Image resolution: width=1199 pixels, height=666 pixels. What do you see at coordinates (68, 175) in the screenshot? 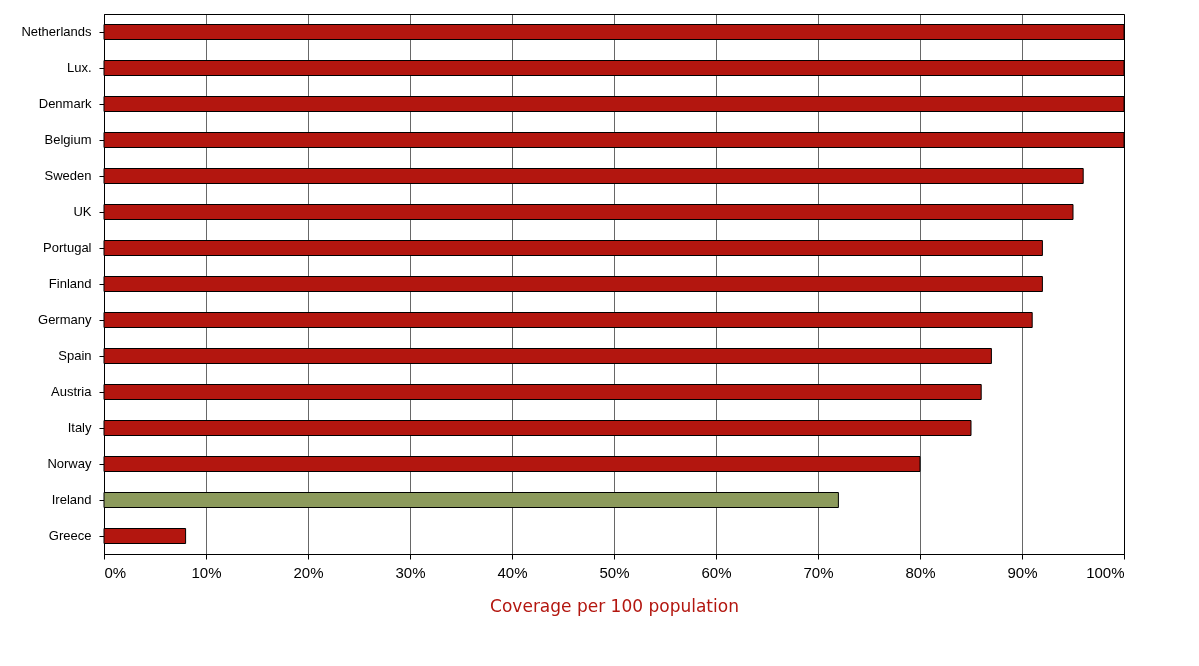
I see `y-tick-label: Sweden` at bounding box center [68, 175].